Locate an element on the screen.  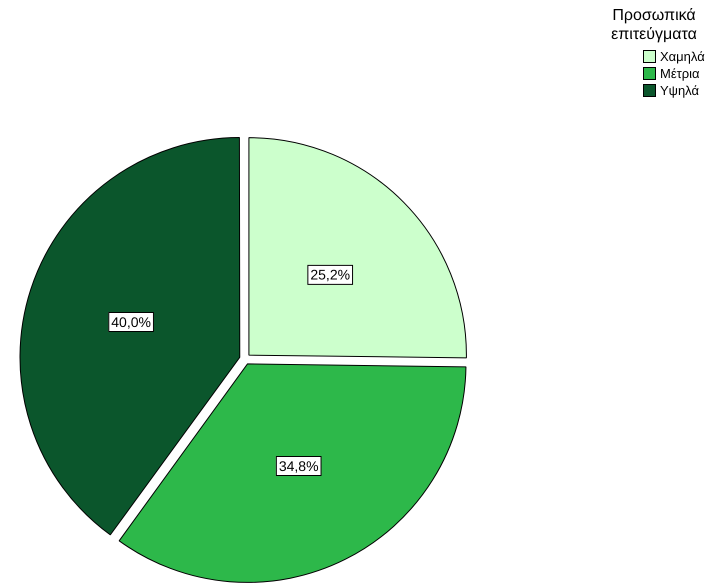
legend-label: Μέτρια is located at coordinates (680, 73).